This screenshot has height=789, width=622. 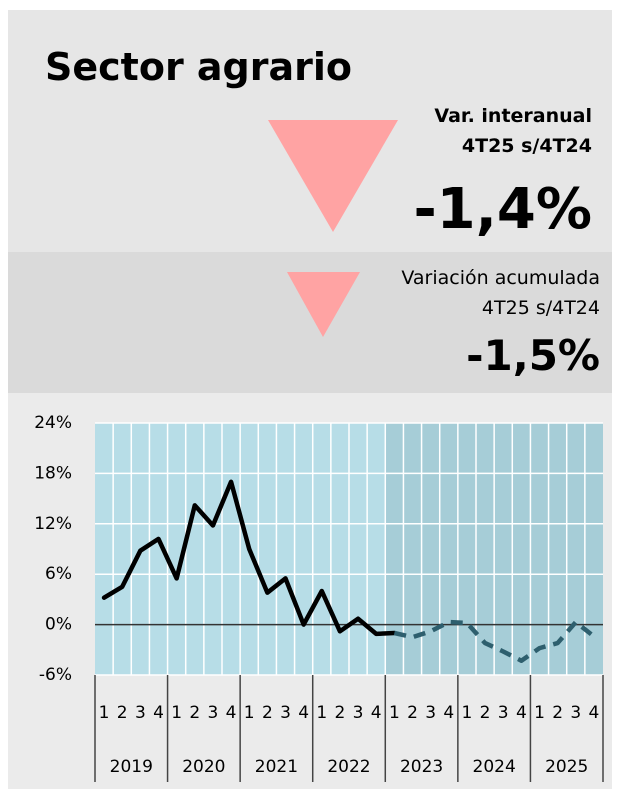 What do you see at coordinates (55, 675) in the screenshot?
I see `y-tick-label: -6%` at bounding box center [55, 675].